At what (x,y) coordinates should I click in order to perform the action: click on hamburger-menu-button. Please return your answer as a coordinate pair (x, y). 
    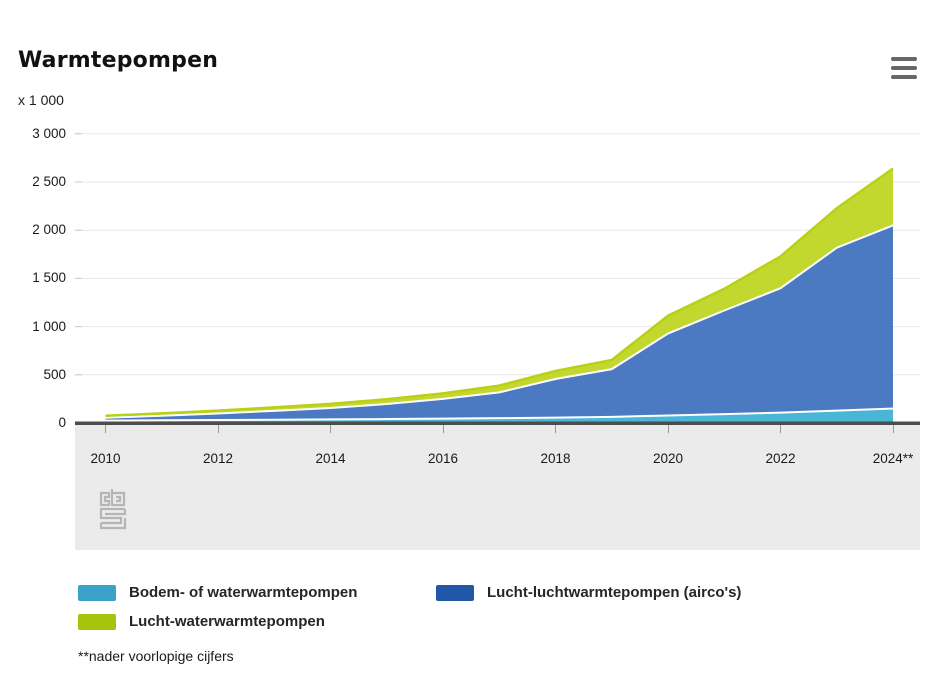
    Looking at the image, I should click on (904, 68).